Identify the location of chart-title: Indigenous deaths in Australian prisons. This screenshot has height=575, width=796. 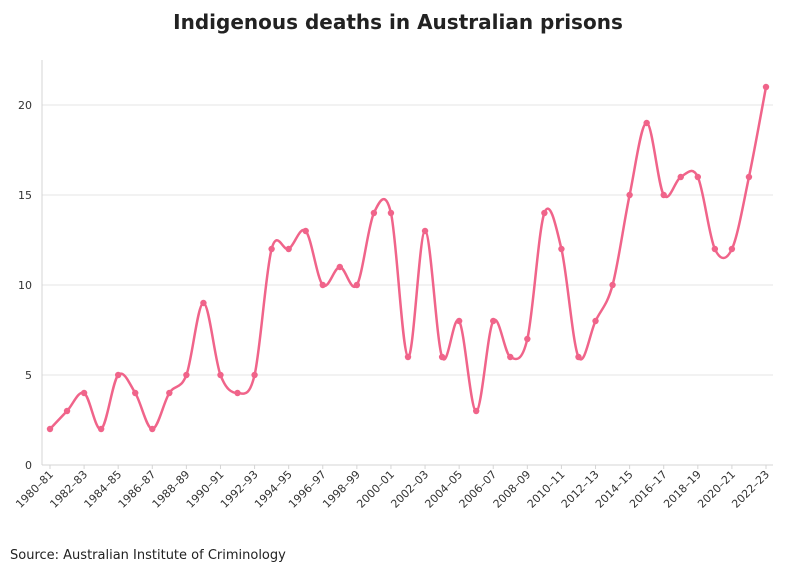
(398, 22).